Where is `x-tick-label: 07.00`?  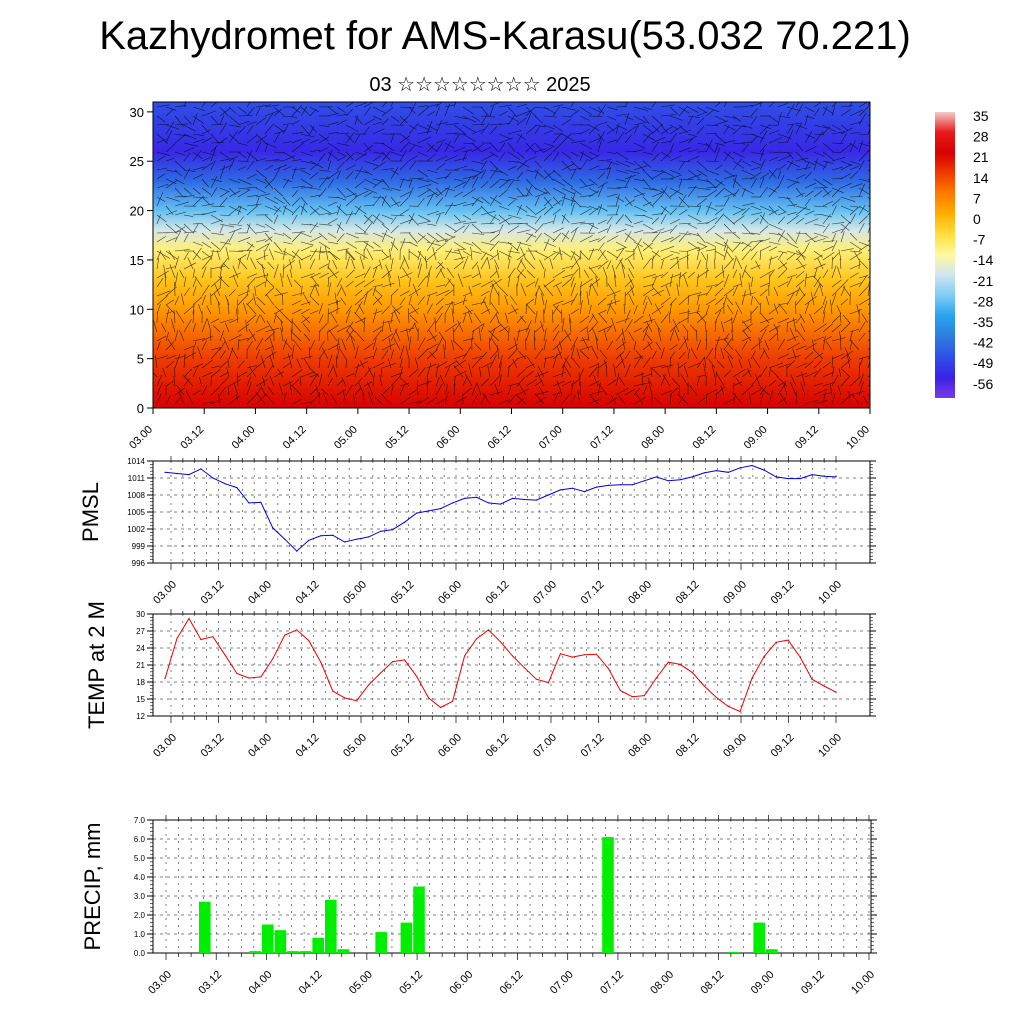
x-tick-label: 07.00 is located at coordinates (551, 438).